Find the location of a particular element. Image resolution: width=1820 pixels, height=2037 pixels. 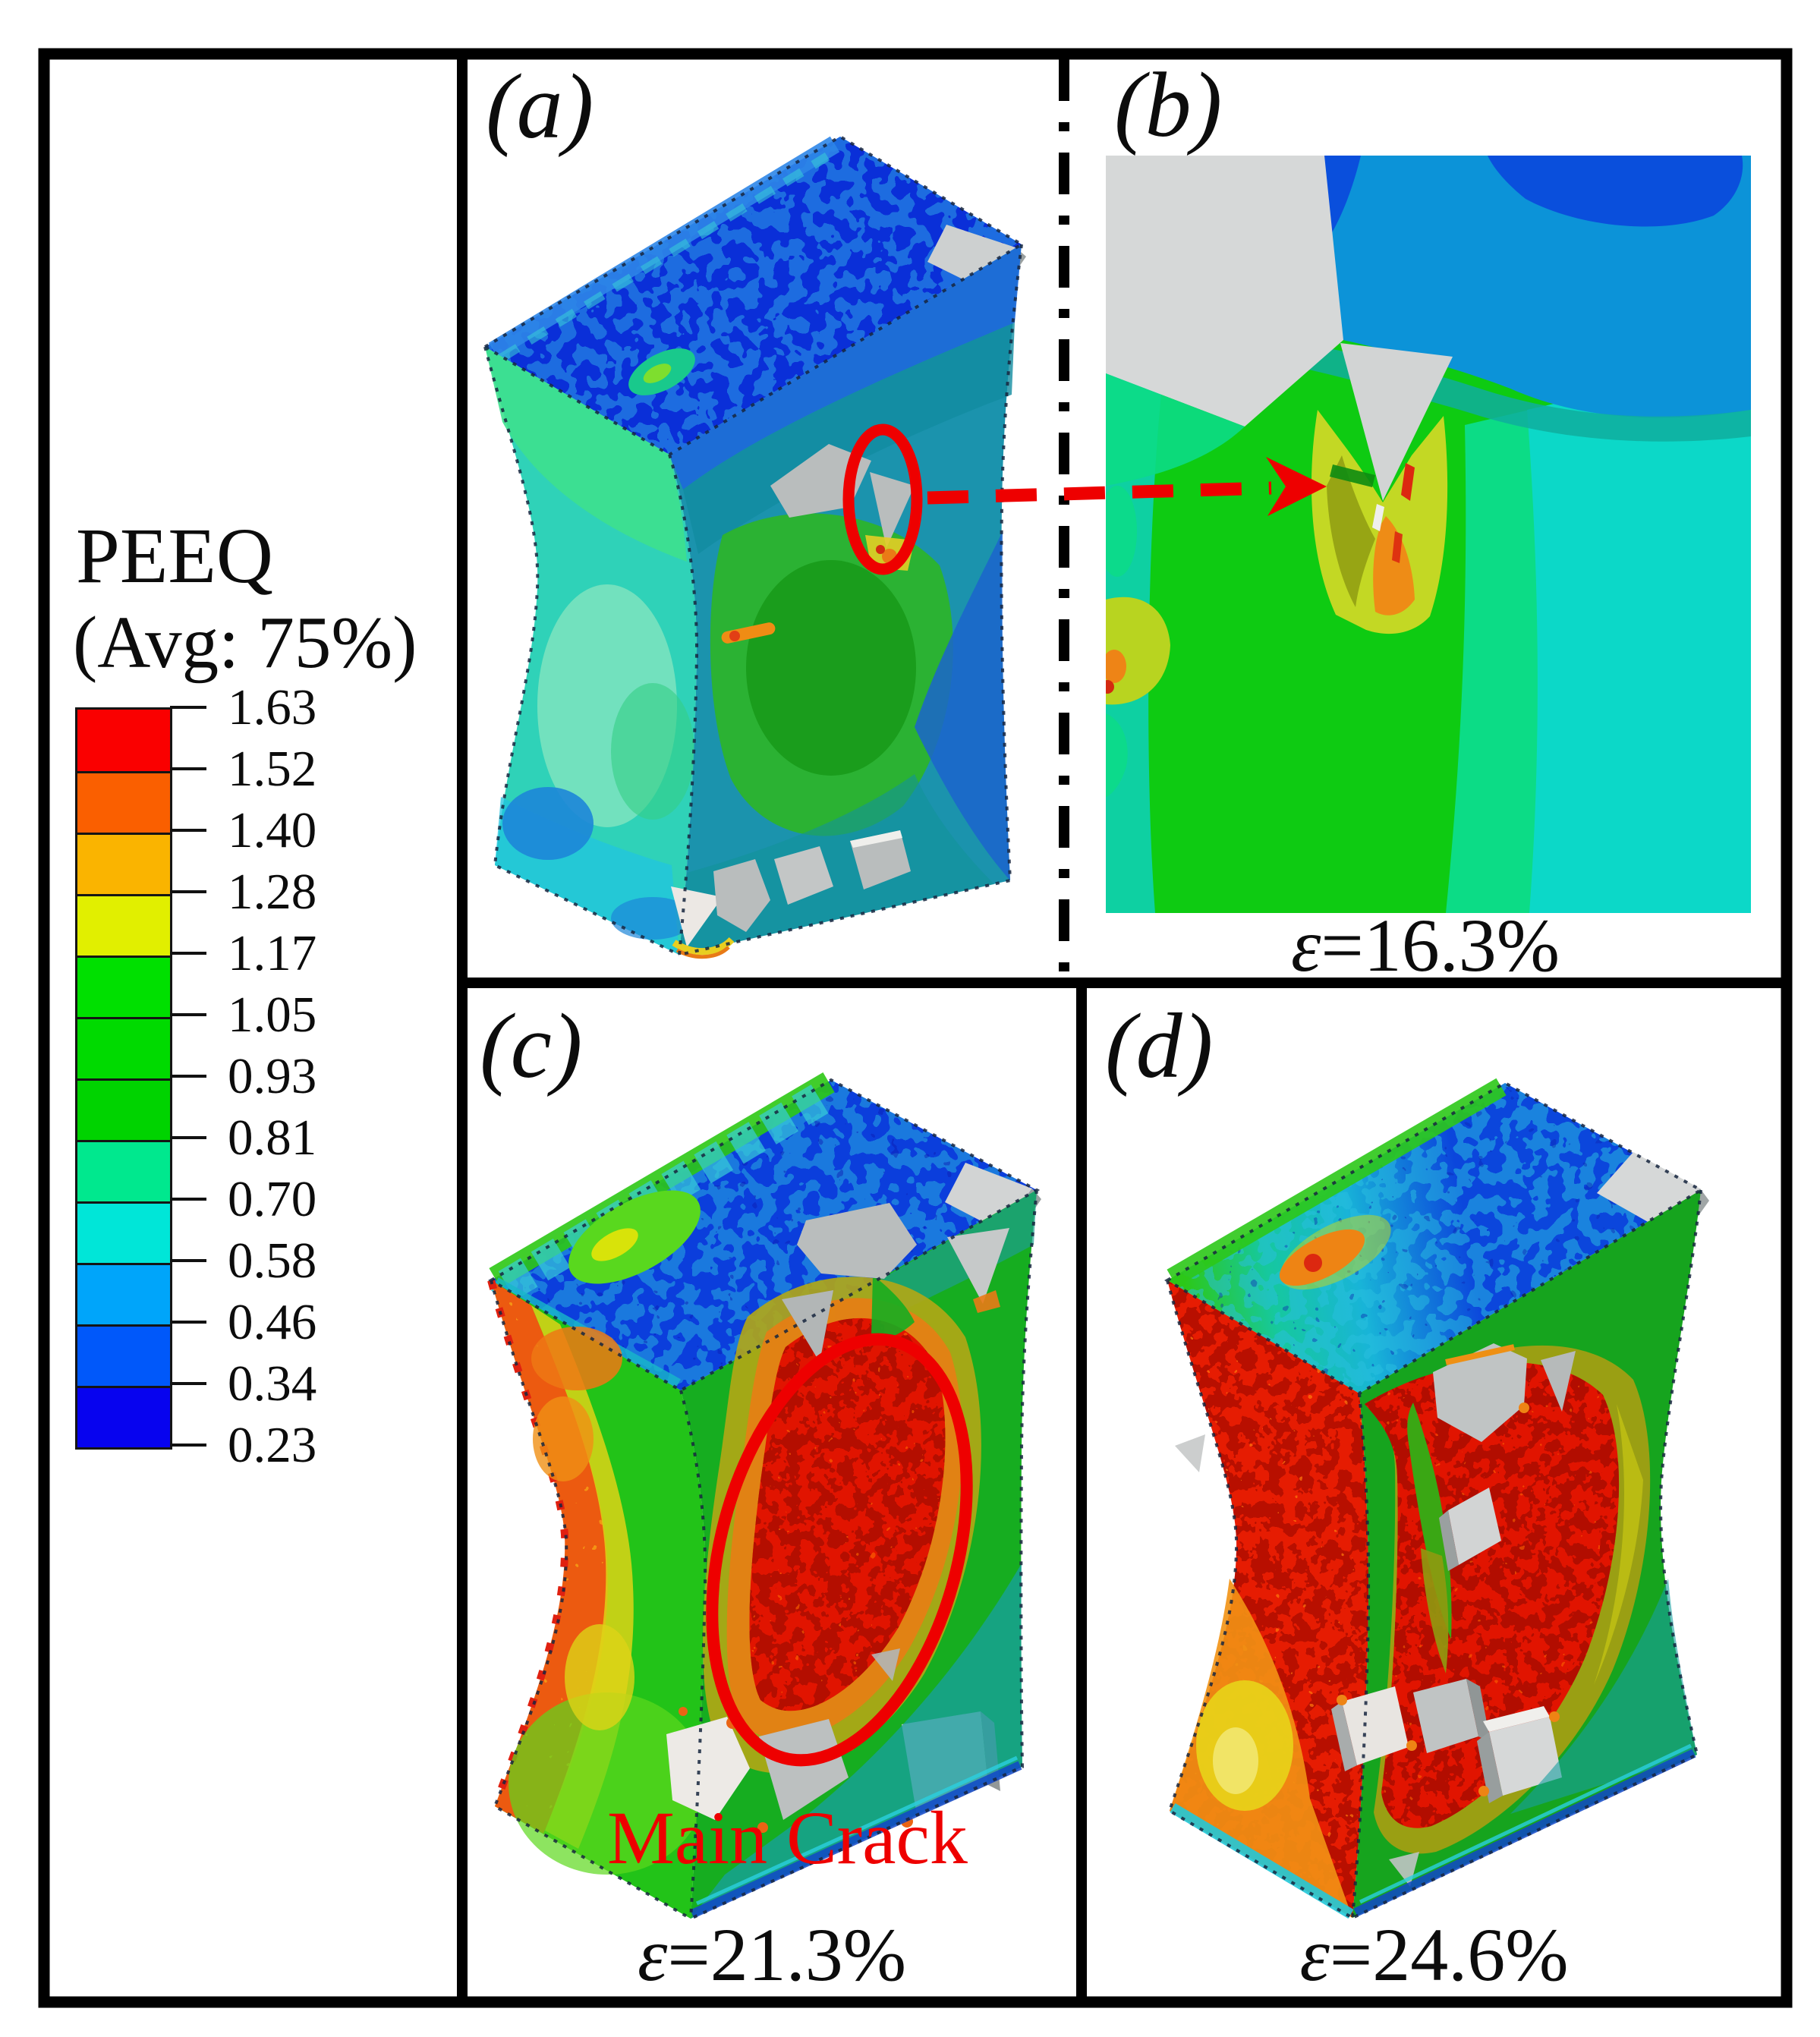

colorbar-tick-label: 0.93 is located at coordinates (272, 1076).